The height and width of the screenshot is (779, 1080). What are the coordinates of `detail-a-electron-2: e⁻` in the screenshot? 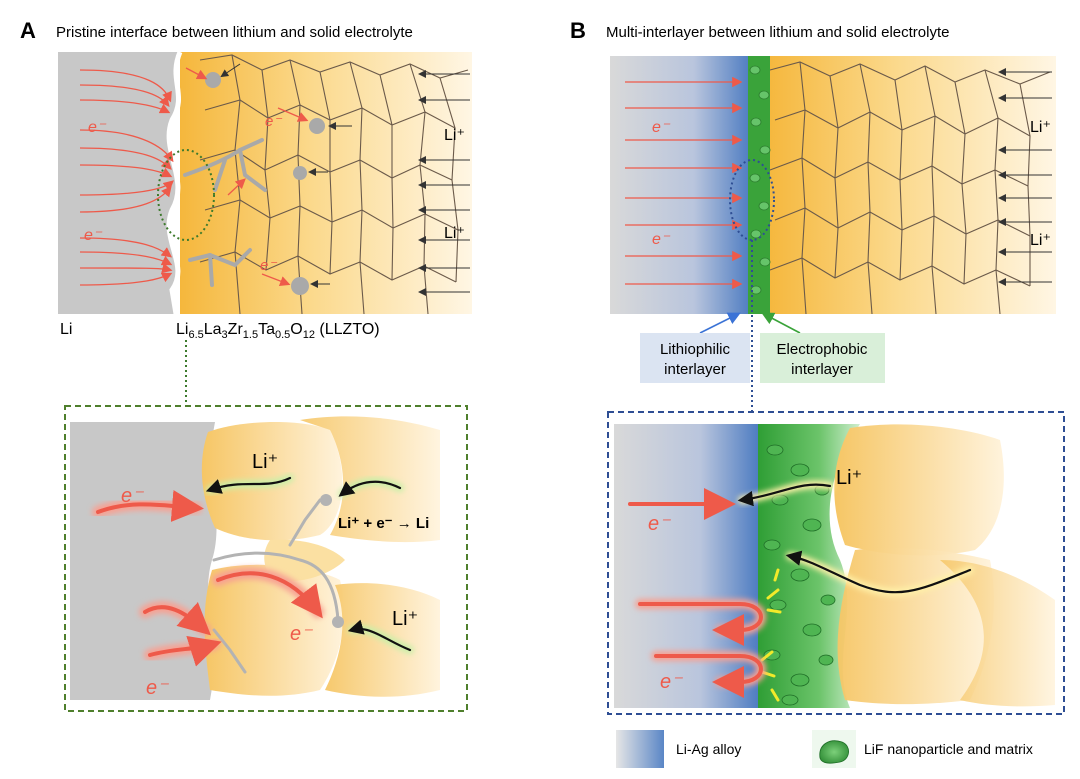 It's located at (301, 634).